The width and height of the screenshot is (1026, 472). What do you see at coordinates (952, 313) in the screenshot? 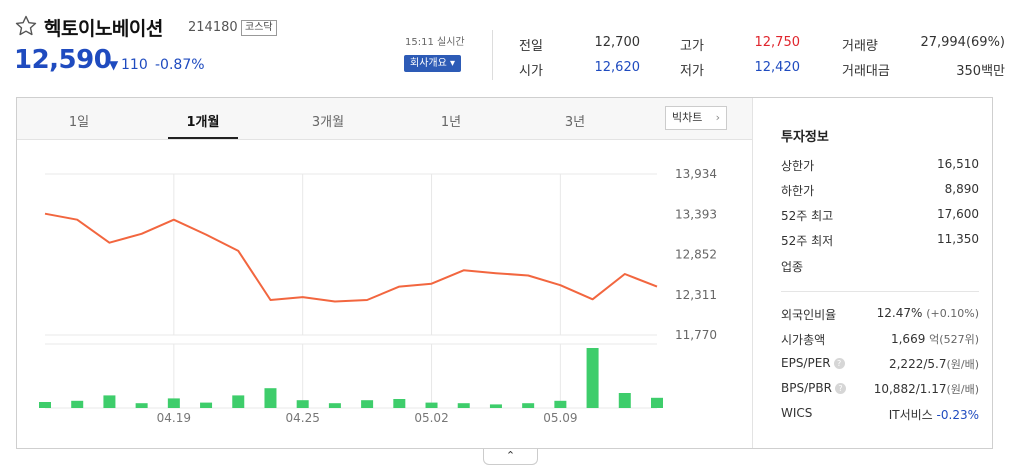
I see `foreign-ratio-change: (+0.10%)` at bounding box center [952, 313].